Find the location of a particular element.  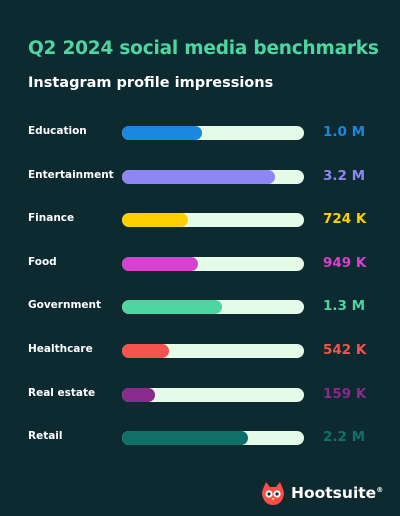

bar-row: Food 949 K is located at coordinates (200, 264).